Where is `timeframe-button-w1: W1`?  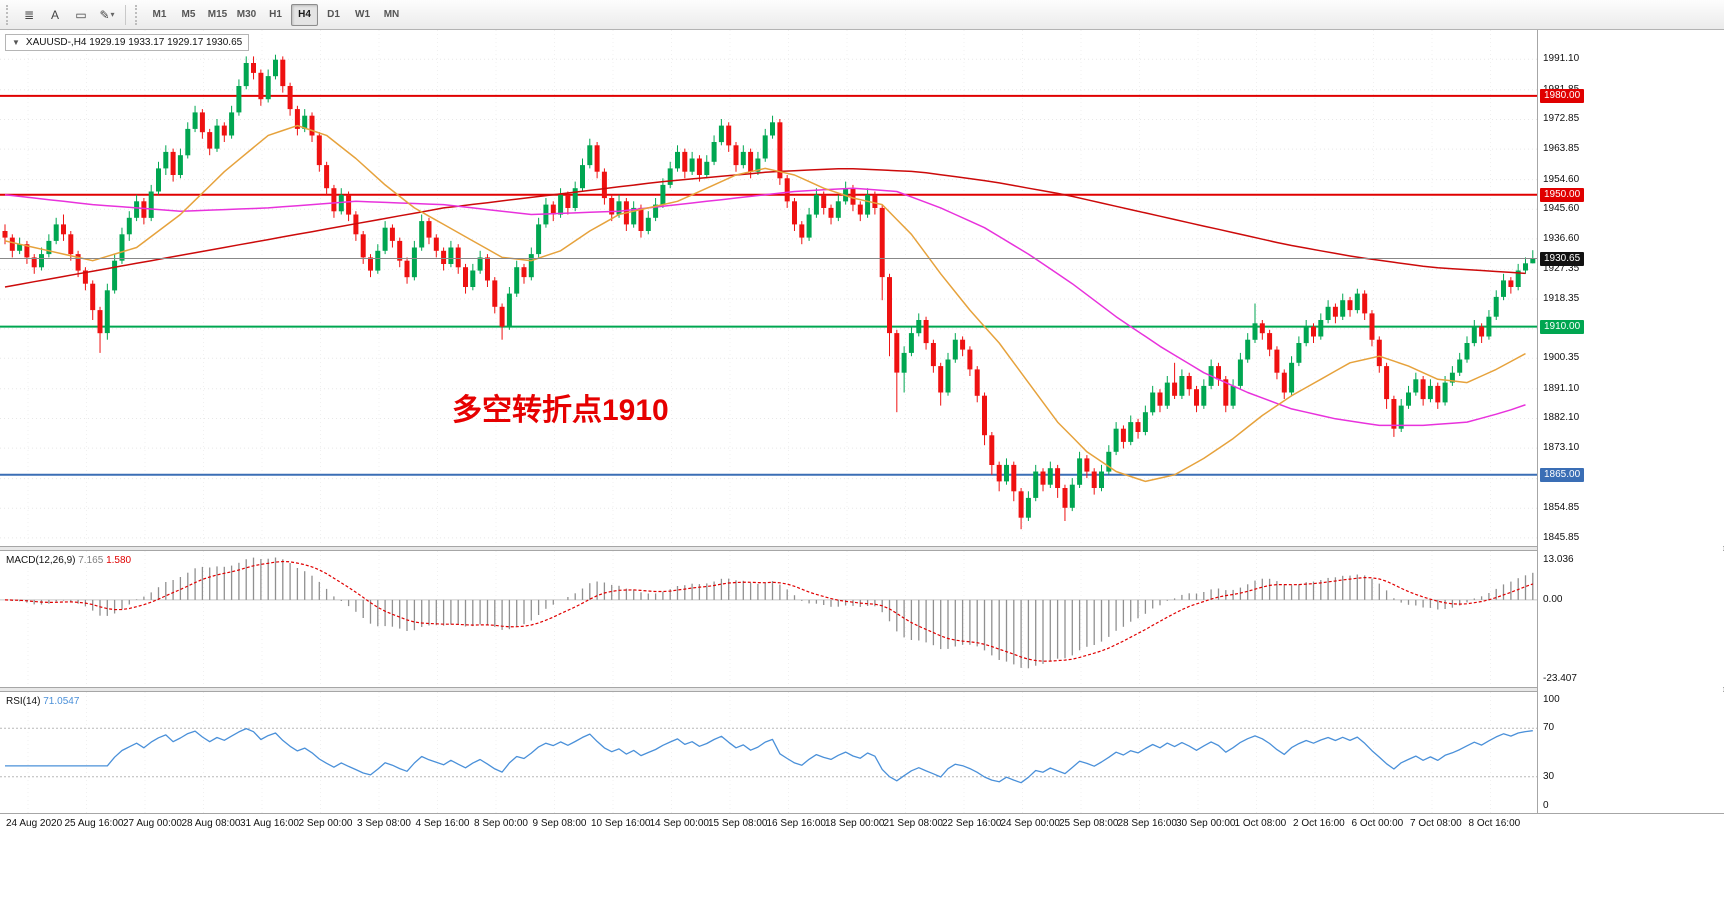 timeframe-button-w1: W1 is located at coordinates (362, 14).